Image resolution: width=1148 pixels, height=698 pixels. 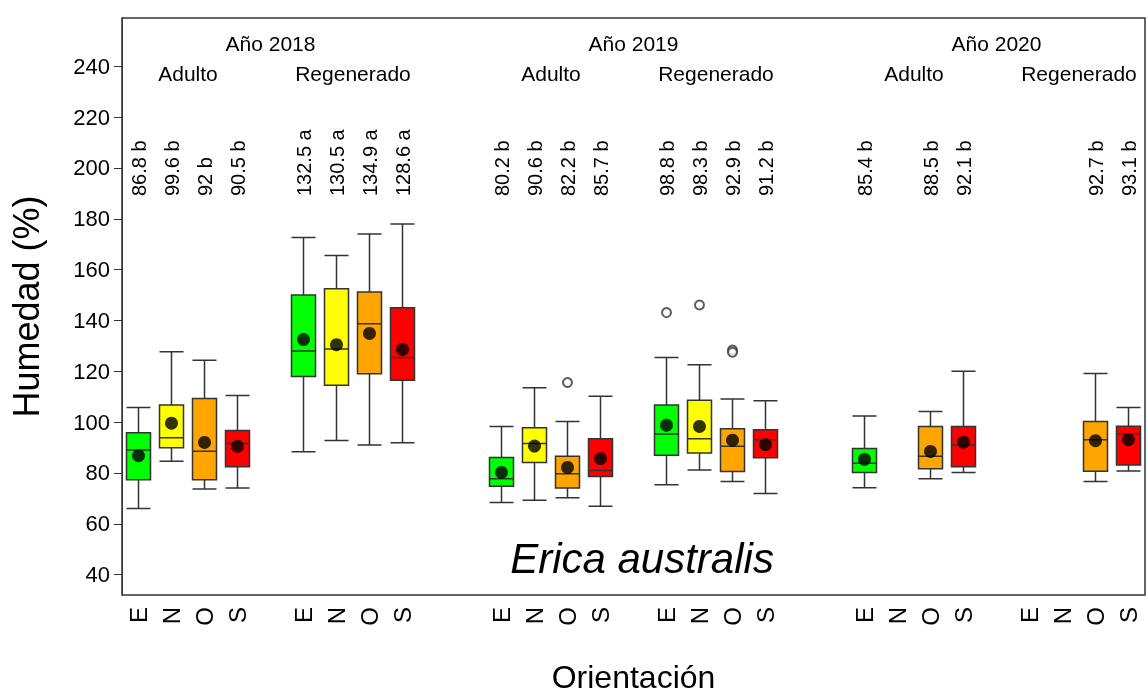 I want to click on y-tick-label: 200, so click(x=91, y=168).